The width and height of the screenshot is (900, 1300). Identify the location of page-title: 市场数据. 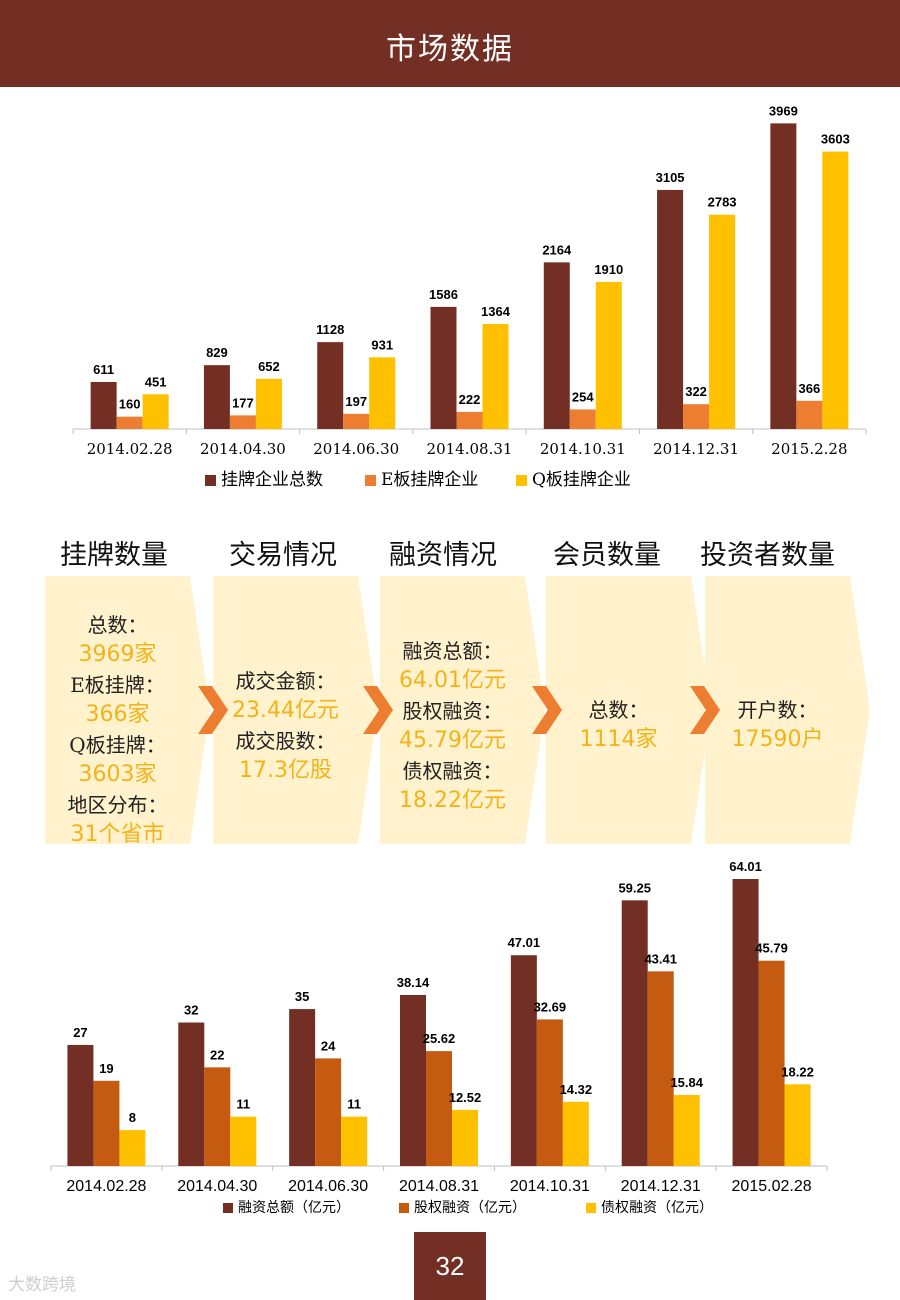
(450, 49).